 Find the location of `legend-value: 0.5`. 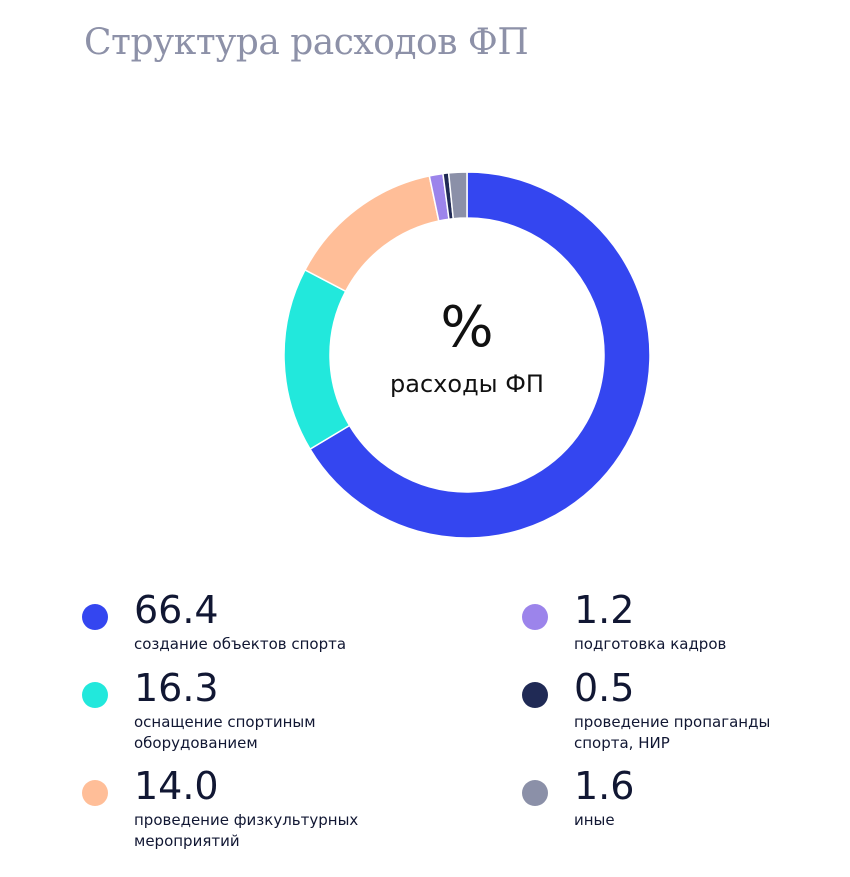

legend-value: 0.5 is located at coordinates (604, 688).